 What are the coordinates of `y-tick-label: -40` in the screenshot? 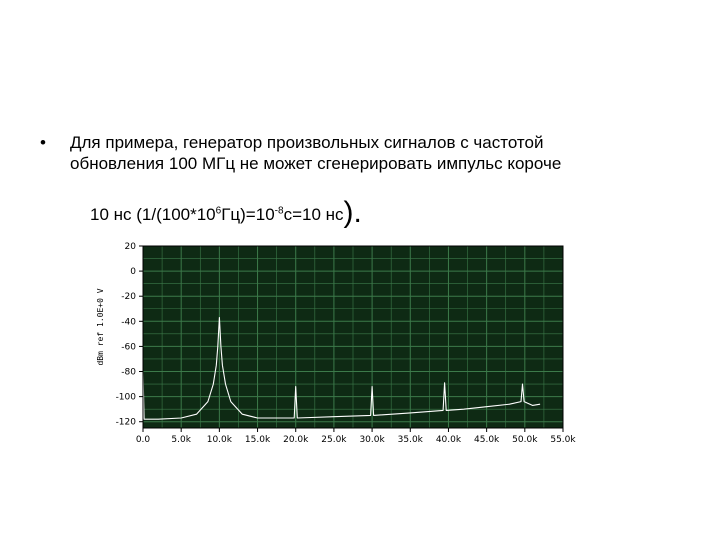 It's located at (128, 322).